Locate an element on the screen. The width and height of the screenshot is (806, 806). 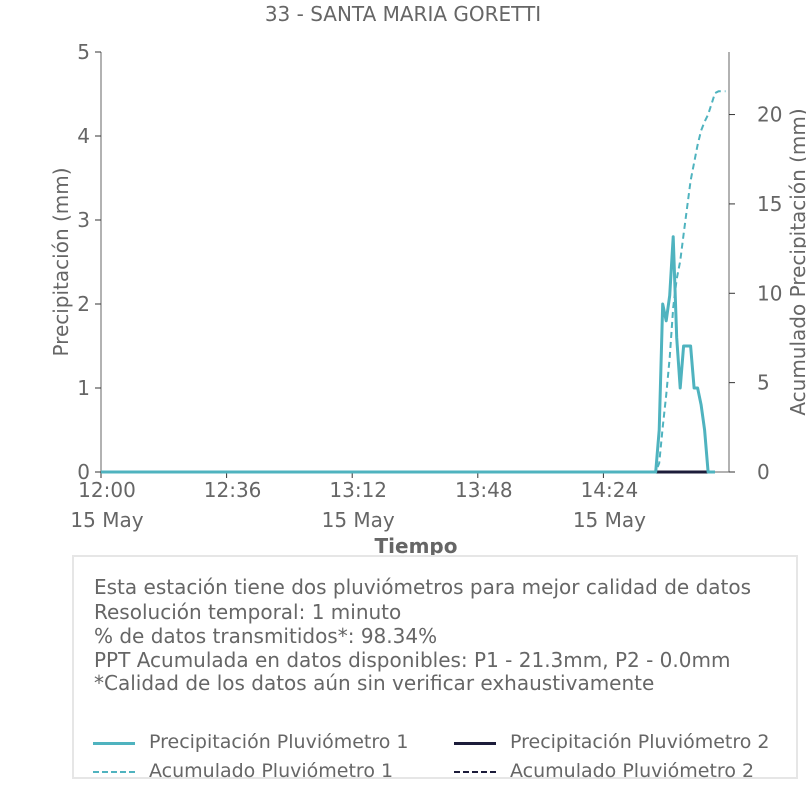
x-tick-label-1: 12:36 is located at coordinates (233, 490).